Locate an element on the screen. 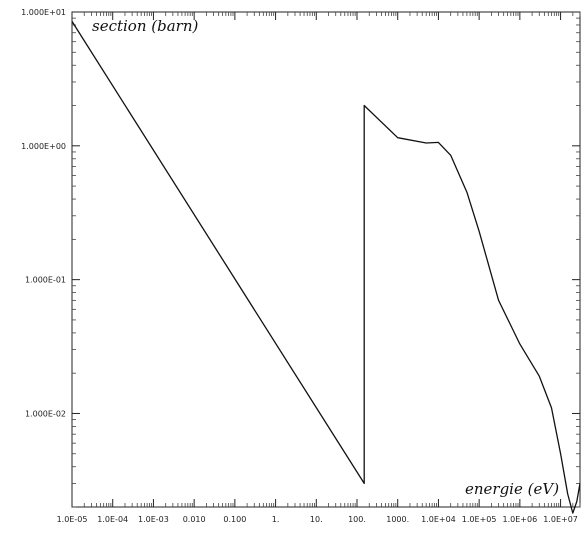 This screenshot has width=588, height=540. x-tick-label: 0.100 is located at coordinates (234, 519).